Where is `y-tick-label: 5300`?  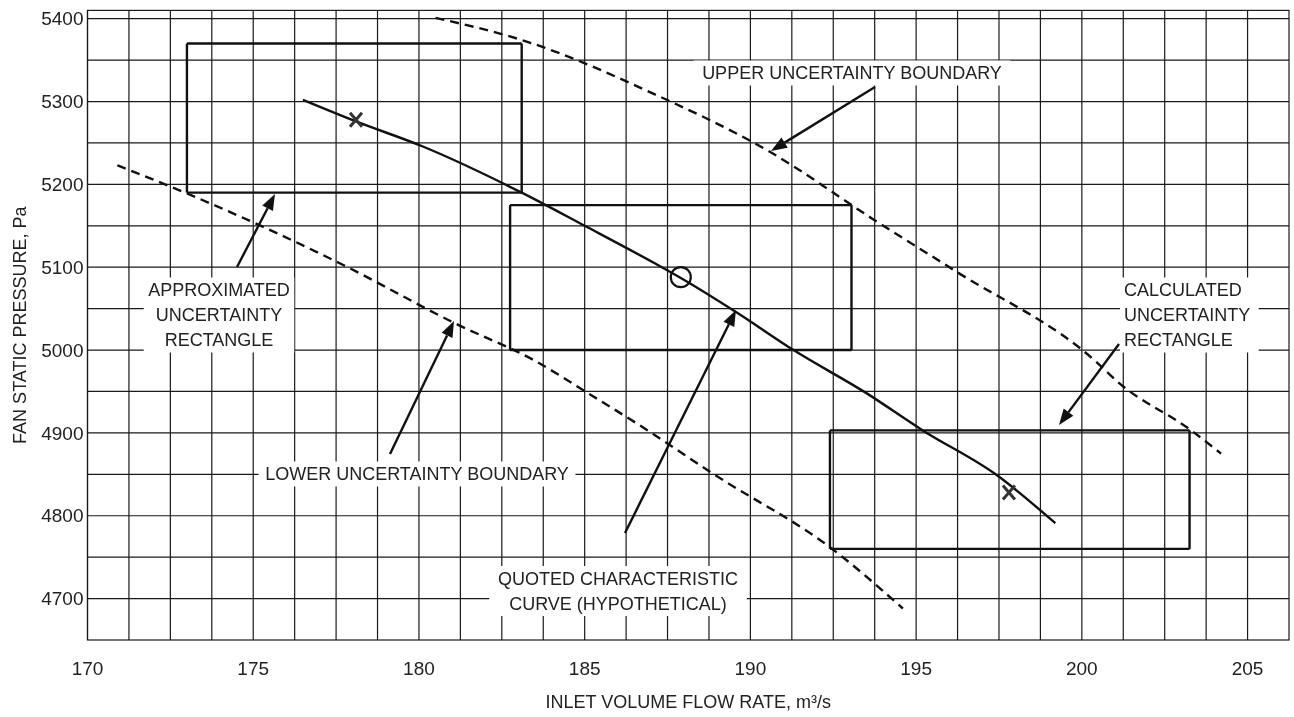 y-tick-label: 5300 is located at coordinates (62, 102).